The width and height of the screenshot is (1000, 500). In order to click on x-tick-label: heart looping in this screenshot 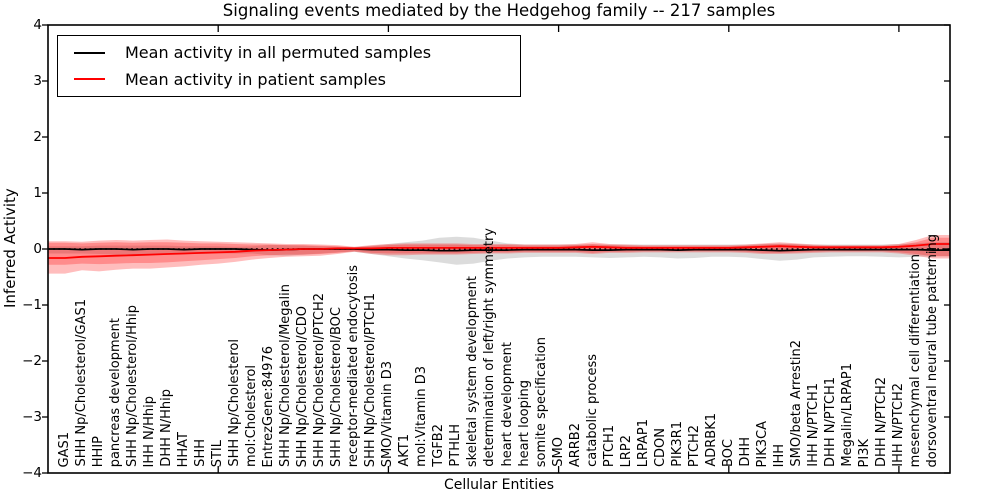, I will do `click(524, 423)`.